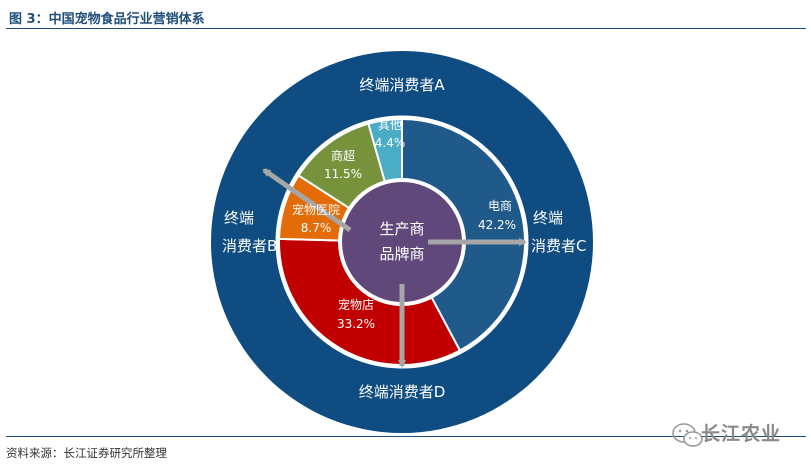  Describe the element at coordinates (86, 453) in the screenshot. I see `source-note: 资料来源：长江证券研究所整理` at that location.